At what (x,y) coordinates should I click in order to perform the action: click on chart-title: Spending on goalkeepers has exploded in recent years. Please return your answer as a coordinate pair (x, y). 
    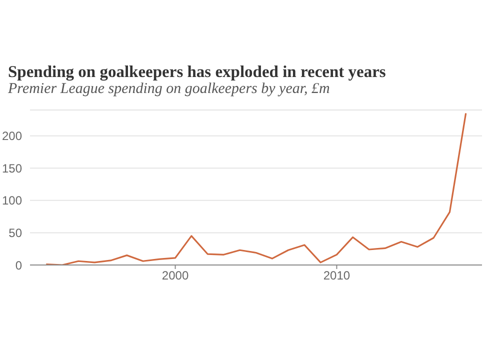
    Looking at the image, I should click on (197, 72).